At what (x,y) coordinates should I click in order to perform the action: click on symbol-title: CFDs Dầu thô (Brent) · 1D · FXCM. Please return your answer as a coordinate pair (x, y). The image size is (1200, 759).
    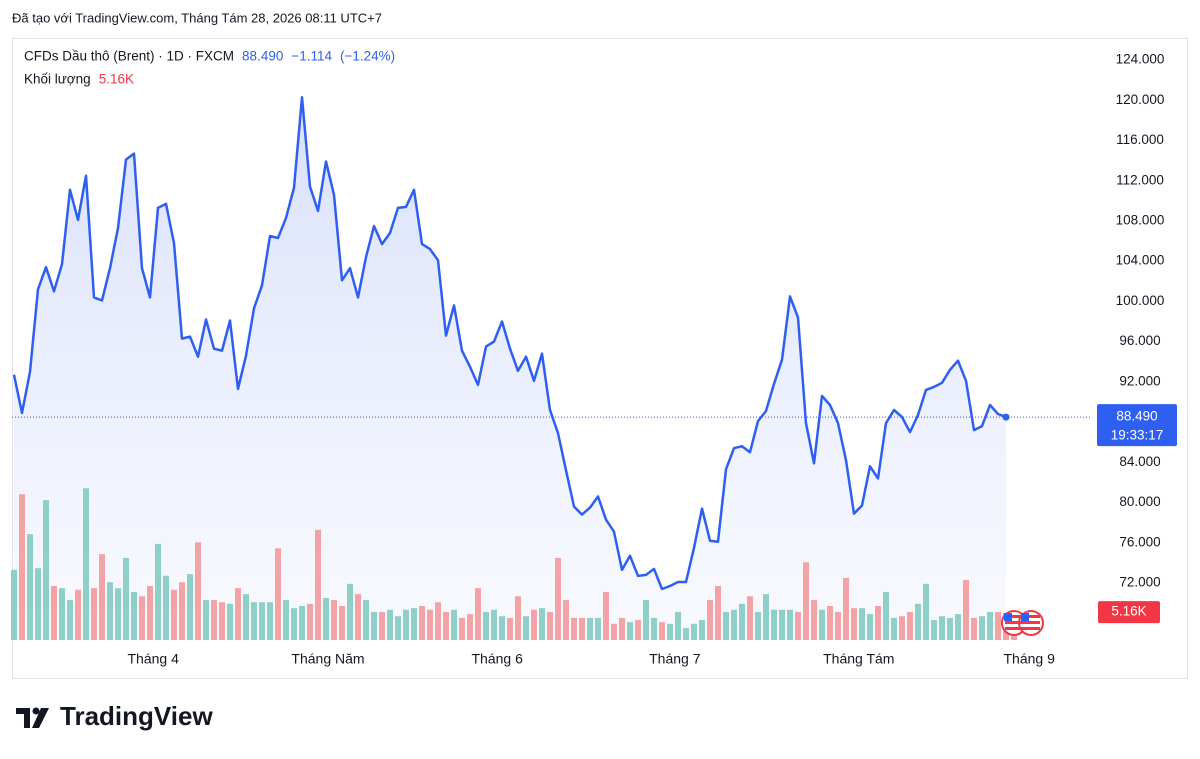
    Looking at the image, I should click on (129, 56).